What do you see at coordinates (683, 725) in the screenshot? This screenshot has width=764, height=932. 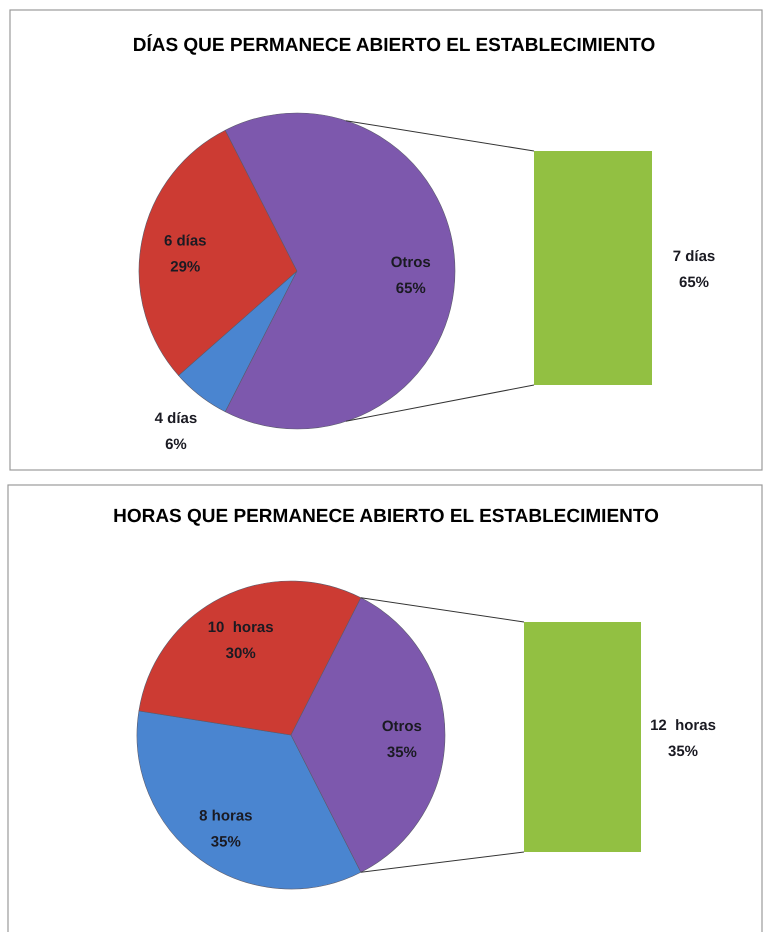 I see `text: 12 horas` at bounding box center [683, 725].